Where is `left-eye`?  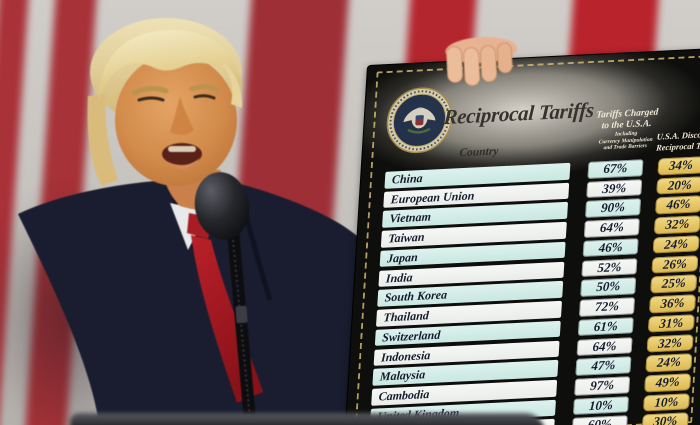 left-eye is located at coordinates (151, 99).